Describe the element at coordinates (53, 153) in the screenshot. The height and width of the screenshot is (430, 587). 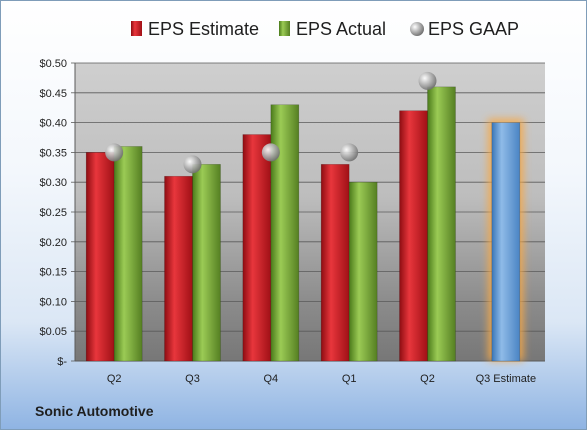
I see `y-tick-label: $0.35` at that location.